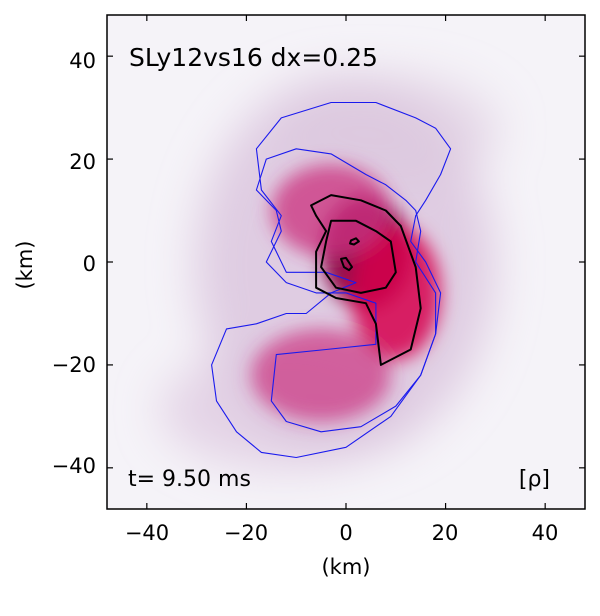  I want to click on y-tick-label: 20, so click(82, 162).